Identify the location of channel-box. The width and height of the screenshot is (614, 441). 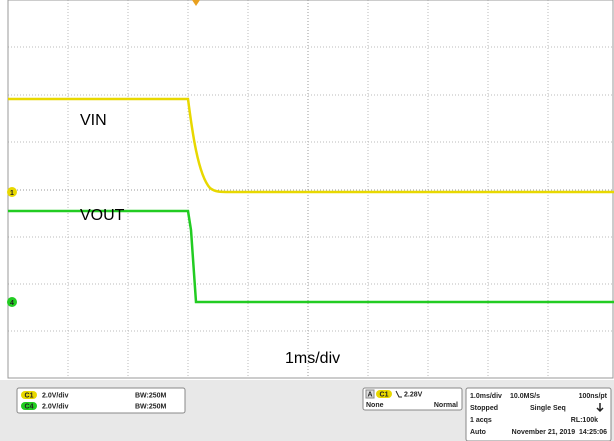
(101, 400).